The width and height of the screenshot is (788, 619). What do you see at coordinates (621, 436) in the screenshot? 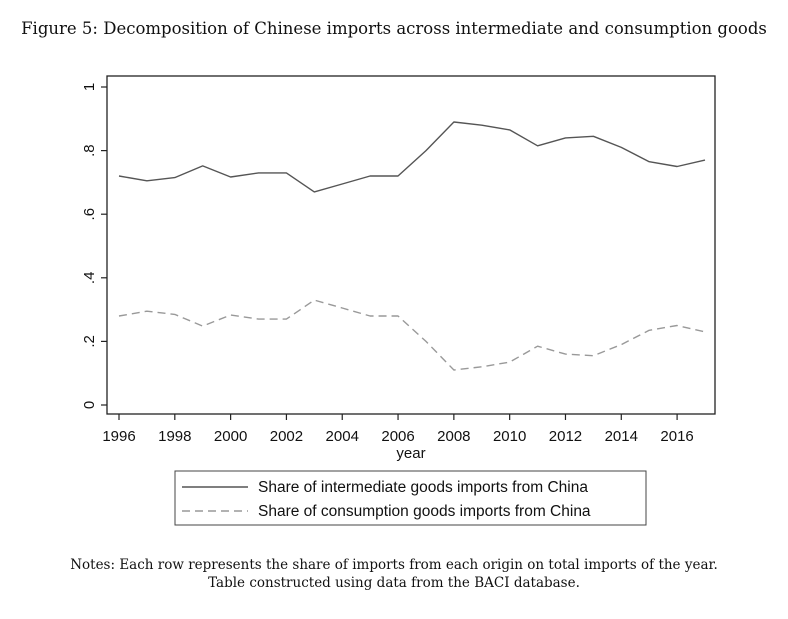
I see `x-tick-label: 2014` at bounding box center [621, 436].